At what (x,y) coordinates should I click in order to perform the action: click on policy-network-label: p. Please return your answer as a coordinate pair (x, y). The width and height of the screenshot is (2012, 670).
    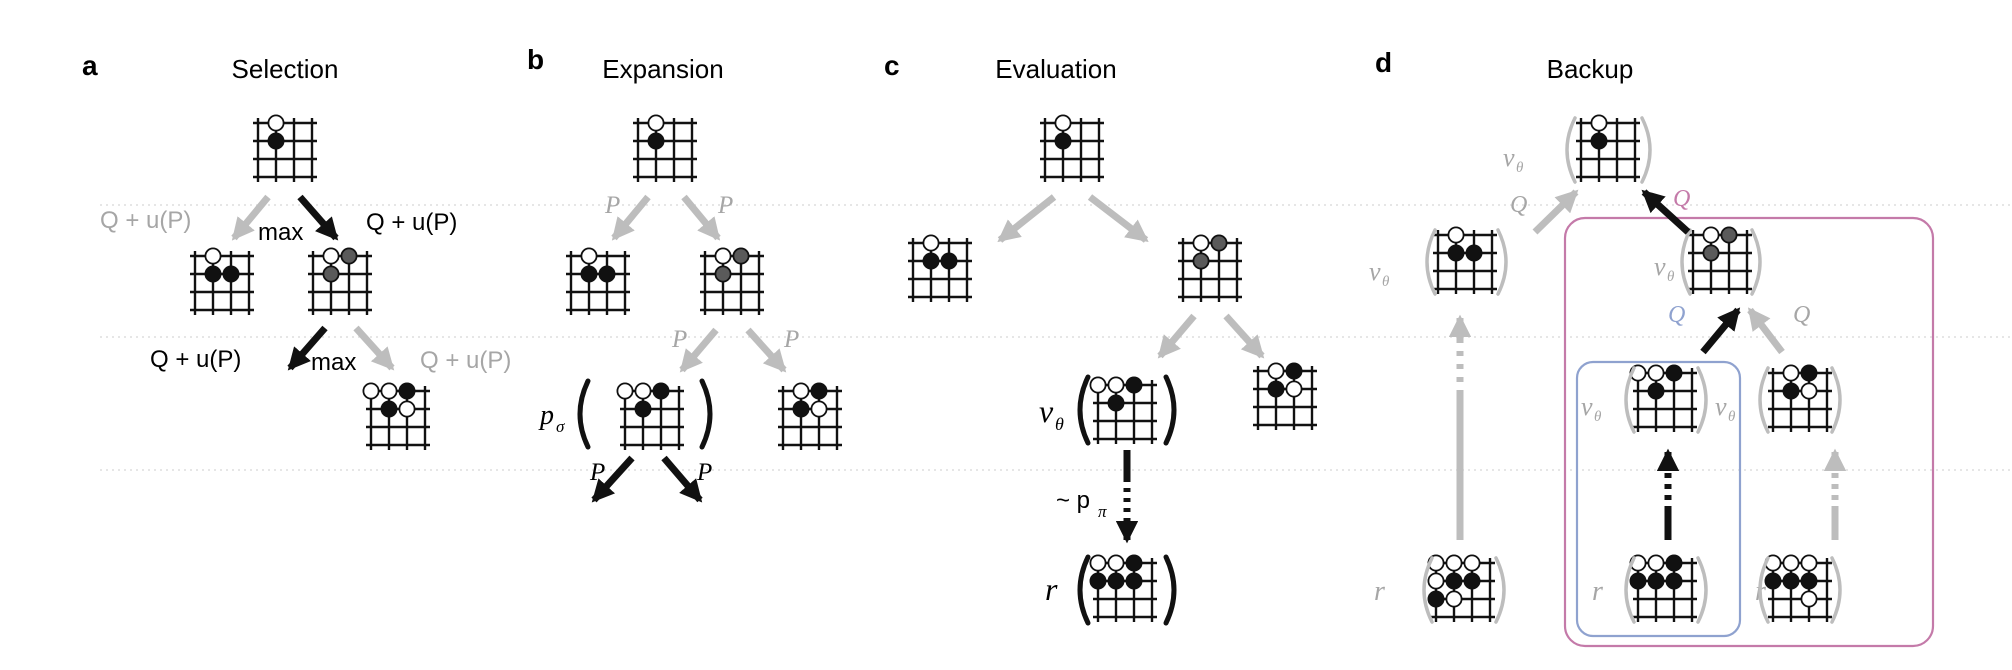
    Looking at the image, I should click on (546, 415).